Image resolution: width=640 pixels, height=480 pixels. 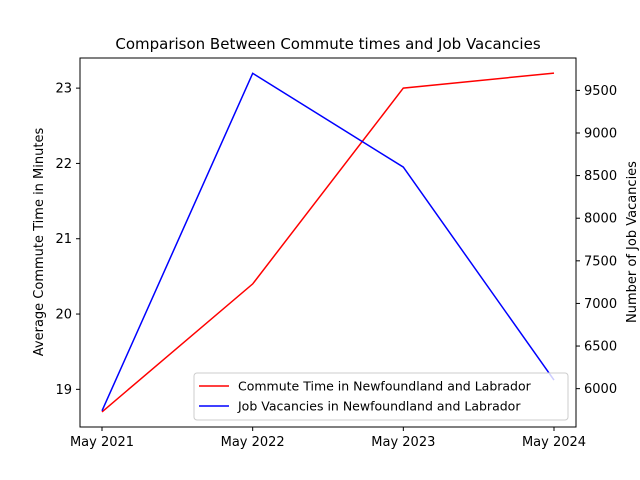 I want to click on x-tick-label: May 2024, so click(x=554, y=442).